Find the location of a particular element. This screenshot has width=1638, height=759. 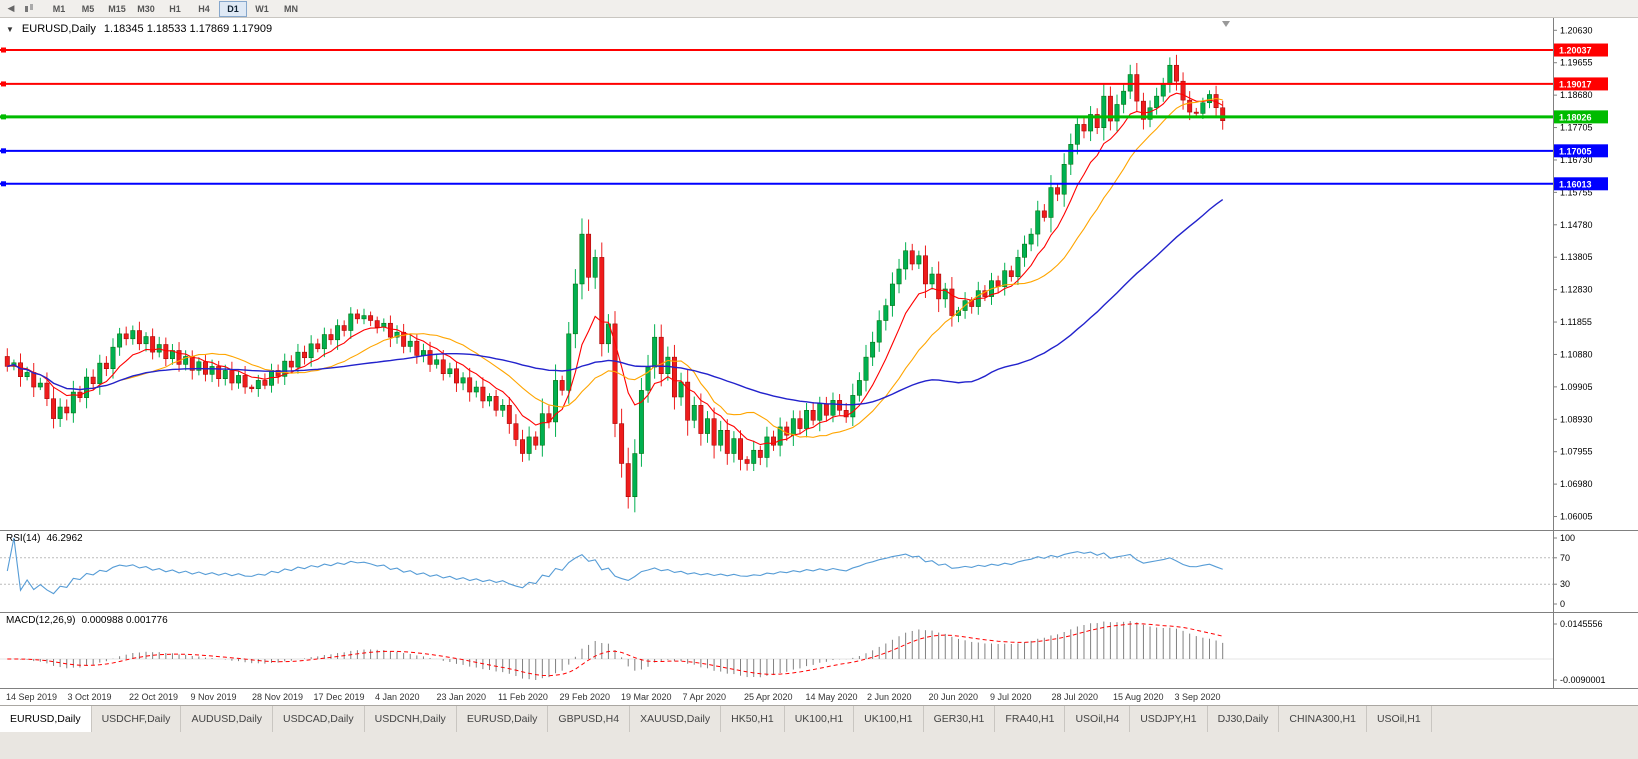

date-label: 14 May 2020 is located at coordinates (831, 697).